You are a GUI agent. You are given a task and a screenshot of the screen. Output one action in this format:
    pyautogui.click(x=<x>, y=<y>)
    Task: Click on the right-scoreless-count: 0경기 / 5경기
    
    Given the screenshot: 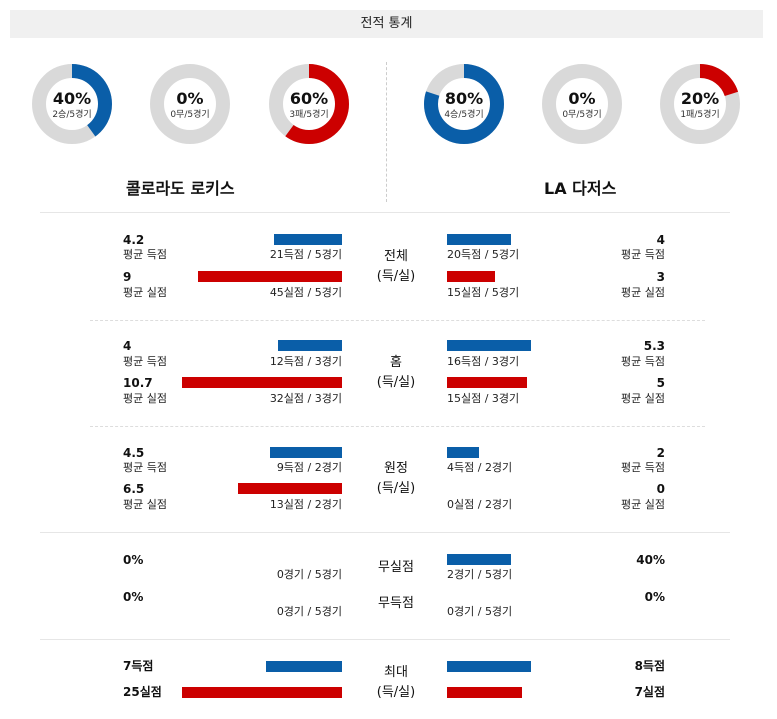 What is the action you would take?
    pyautogui.click(x=480, y=611)
    